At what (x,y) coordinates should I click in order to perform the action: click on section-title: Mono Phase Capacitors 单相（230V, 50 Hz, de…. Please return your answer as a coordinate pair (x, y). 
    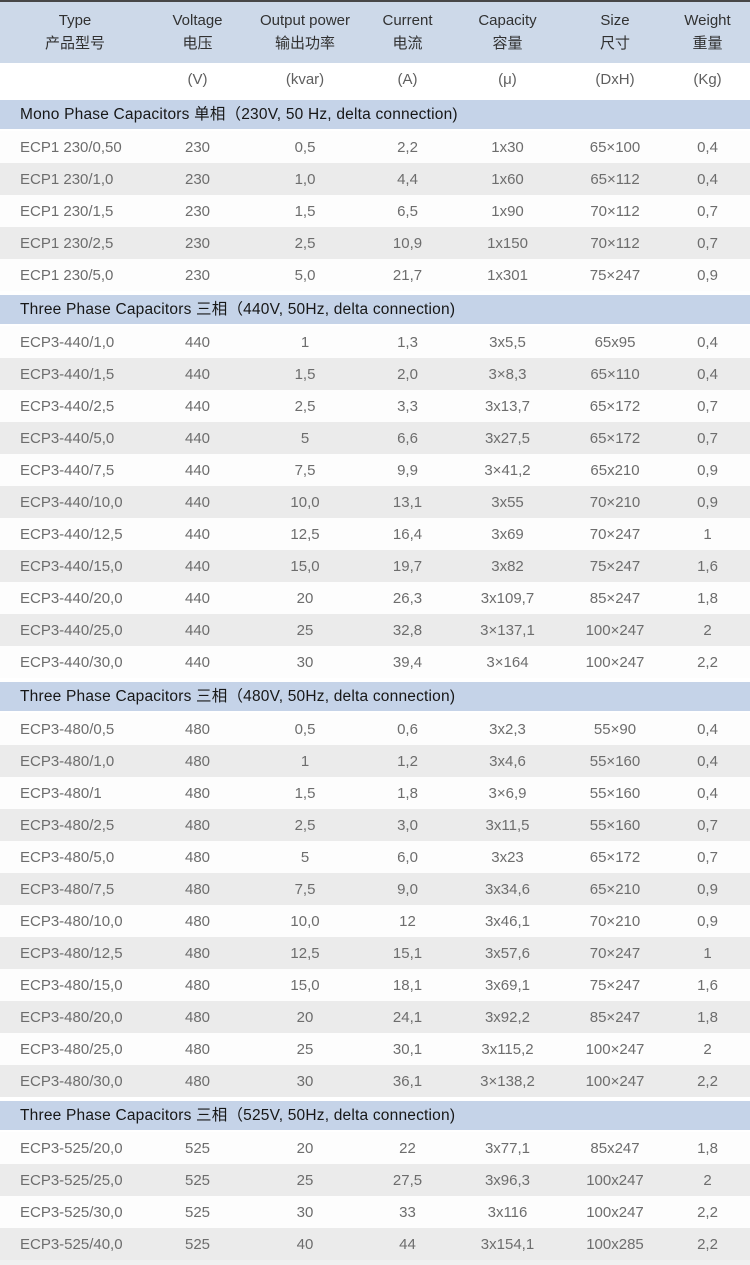
    Looking at the image, I should click on (375, 114).